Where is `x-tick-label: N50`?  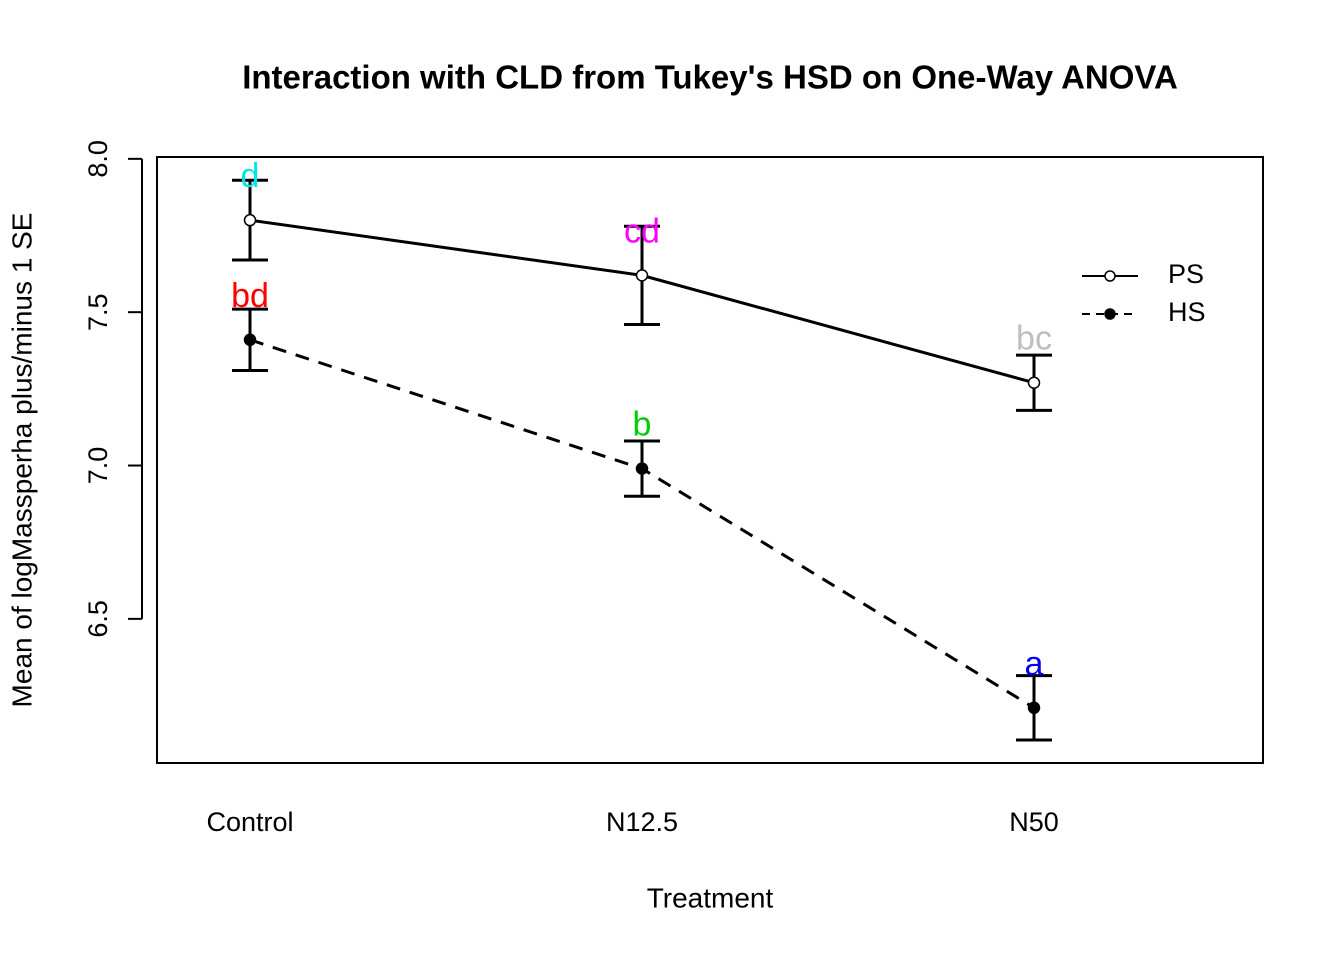
x-tick-label: N50 is located at coordinates (1034, 822).